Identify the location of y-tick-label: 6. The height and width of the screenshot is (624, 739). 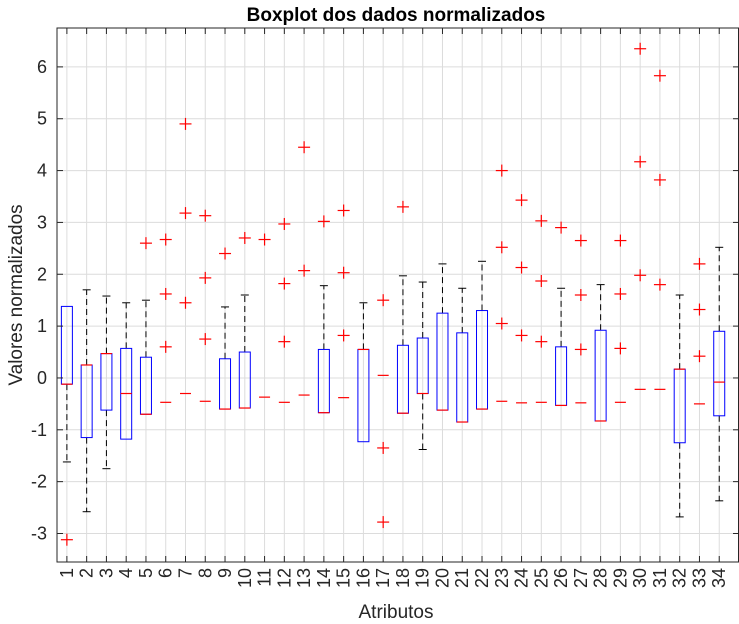
(42, 67).